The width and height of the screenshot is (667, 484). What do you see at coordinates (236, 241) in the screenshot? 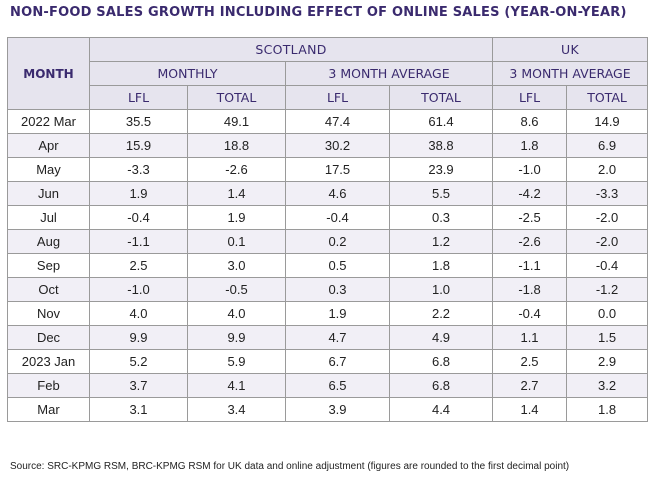
I see `value-cell: 0.1` at bounding box center [236, 241].